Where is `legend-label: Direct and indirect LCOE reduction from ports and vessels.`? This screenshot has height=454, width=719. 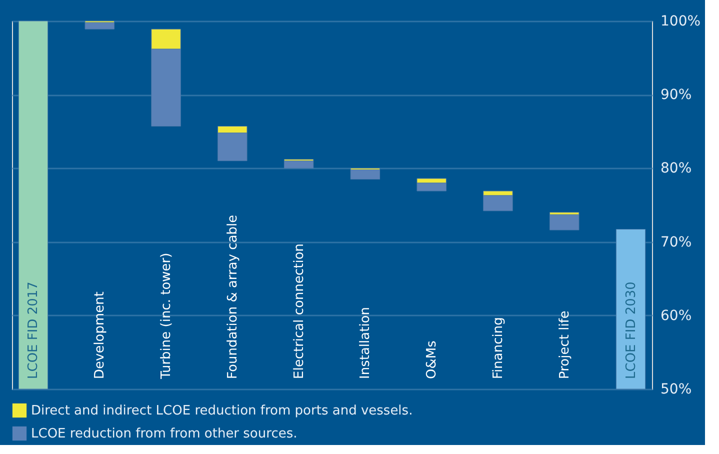
legend-label: Direct and indirect LCOE reduction from ports and vessels. is located at coordinates (222, 411).